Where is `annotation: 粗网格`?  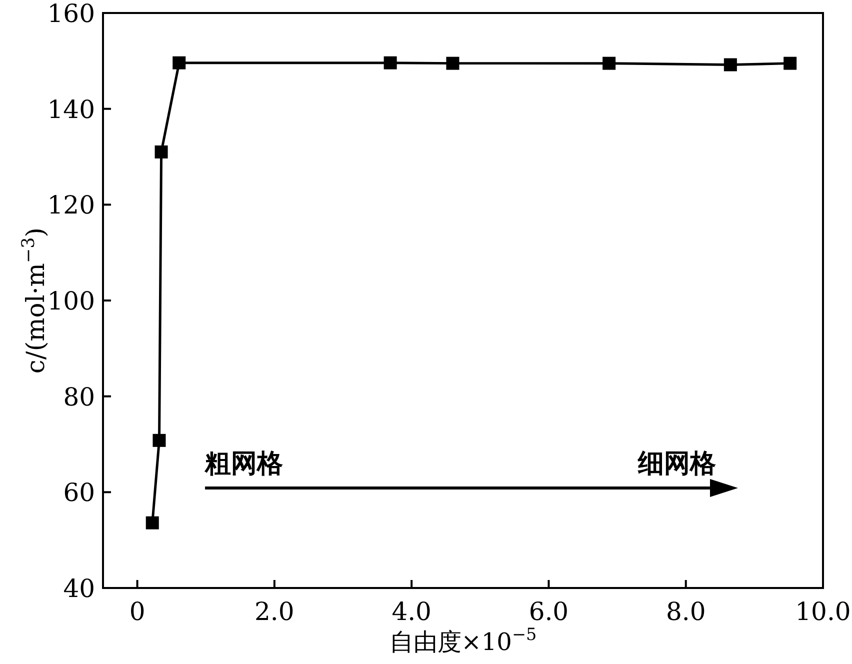 annotation: 粗网格 is located at coordinates (243, 464).